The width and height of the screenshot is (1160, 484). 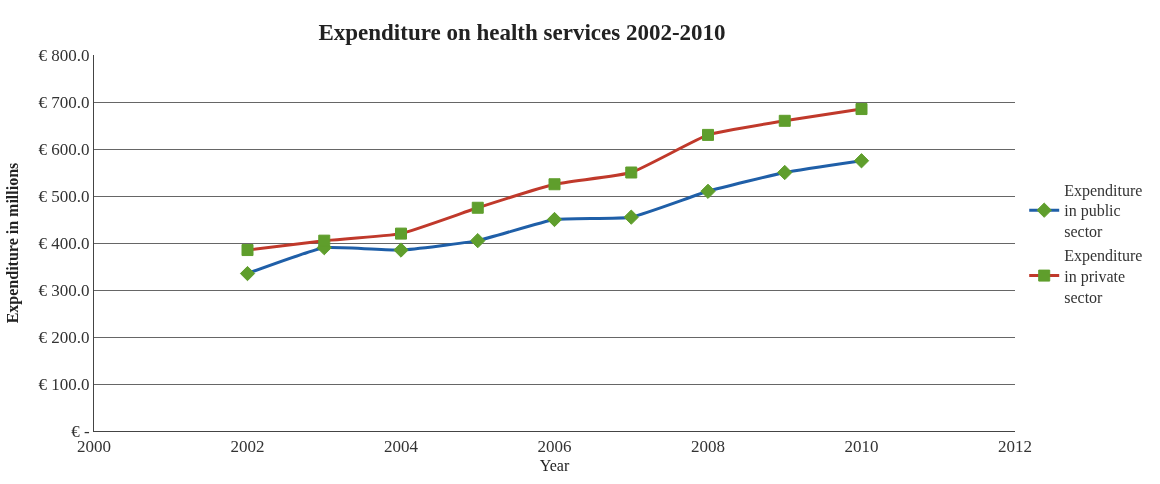 What do you see at coordinates (708, 447) in the screenshot?
I see `x-tick-label: 2008` at bounding box center [708, 447].